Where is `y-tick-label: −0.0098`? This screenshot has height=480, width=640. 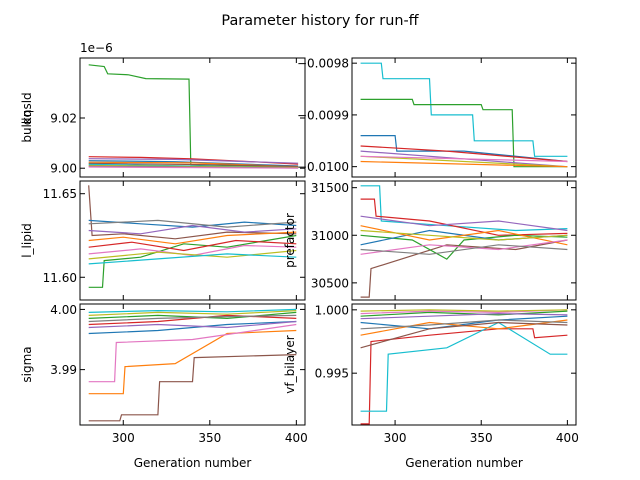
y-tick-label: −0.0098 is located at coordinates (323, 64).